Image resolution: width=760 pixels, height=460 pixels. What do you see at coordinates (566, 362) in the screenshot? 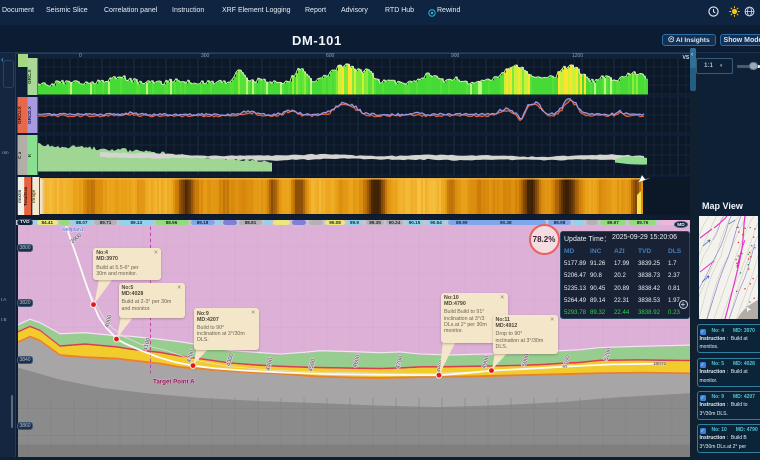
I see `svg-text: 5100` at bounding box center [566, 362].